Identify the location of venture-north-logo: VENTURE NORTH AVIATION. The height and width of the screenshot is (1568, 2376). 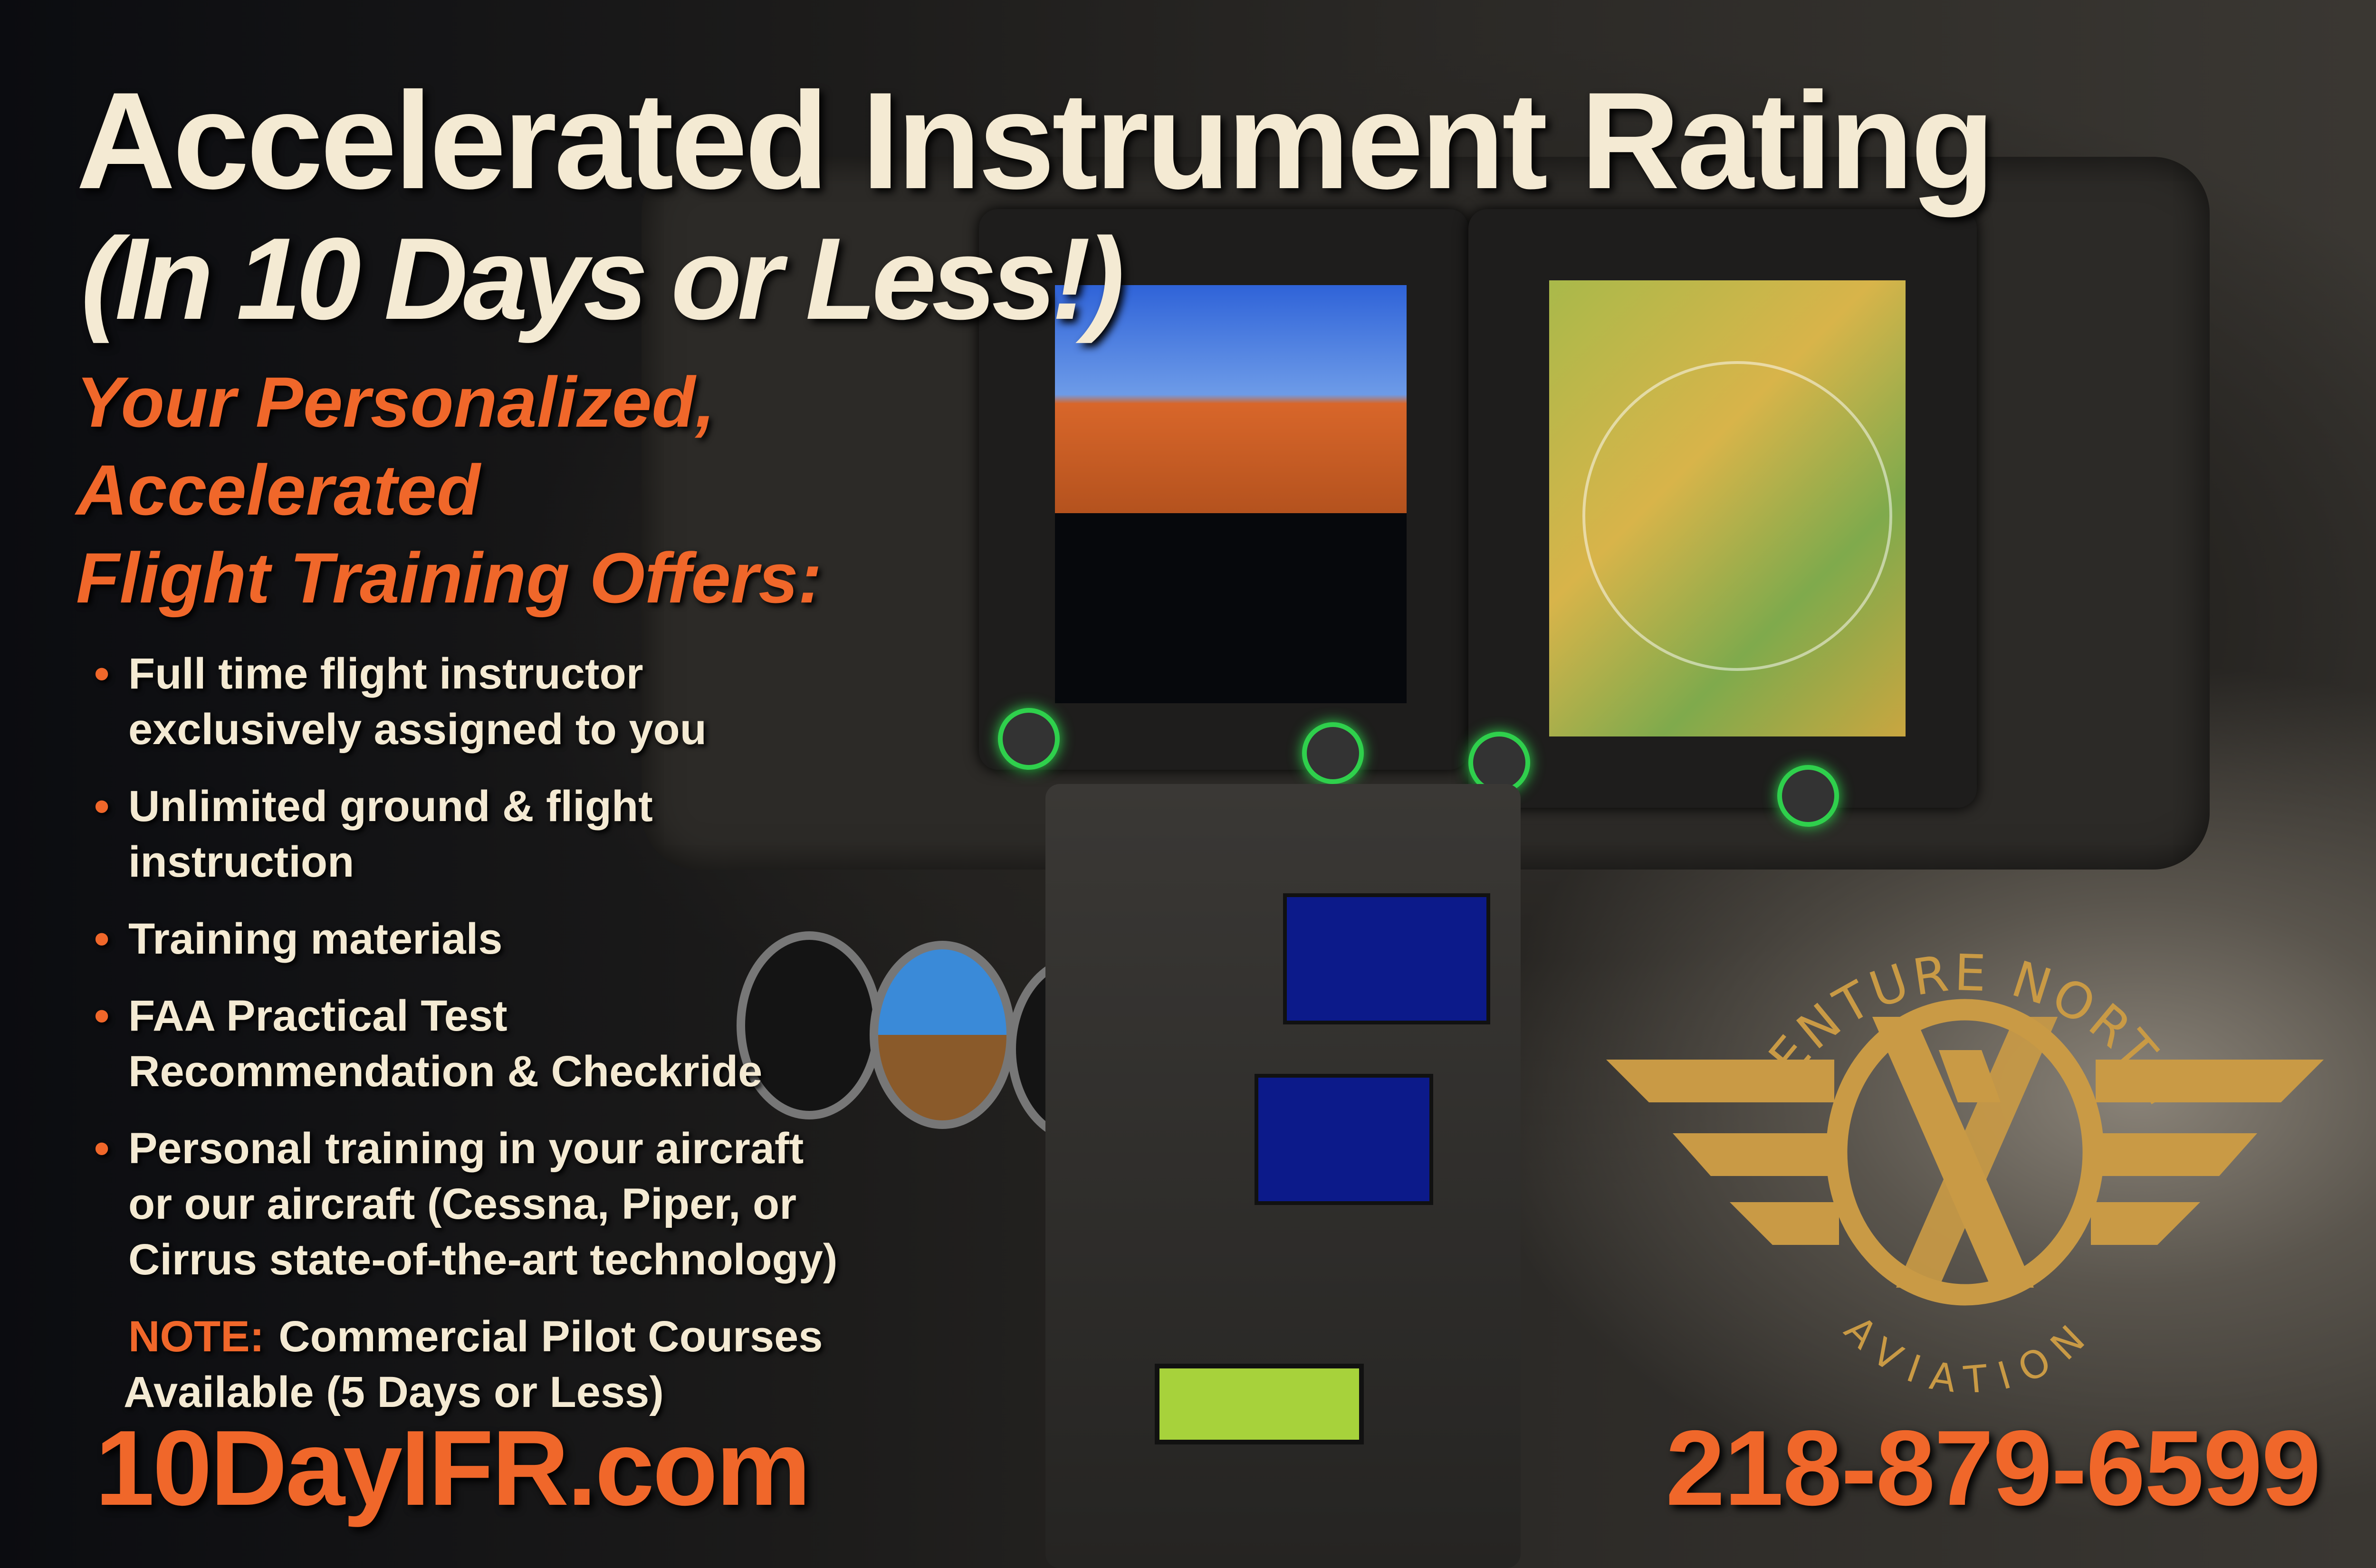
(1965, 1169).